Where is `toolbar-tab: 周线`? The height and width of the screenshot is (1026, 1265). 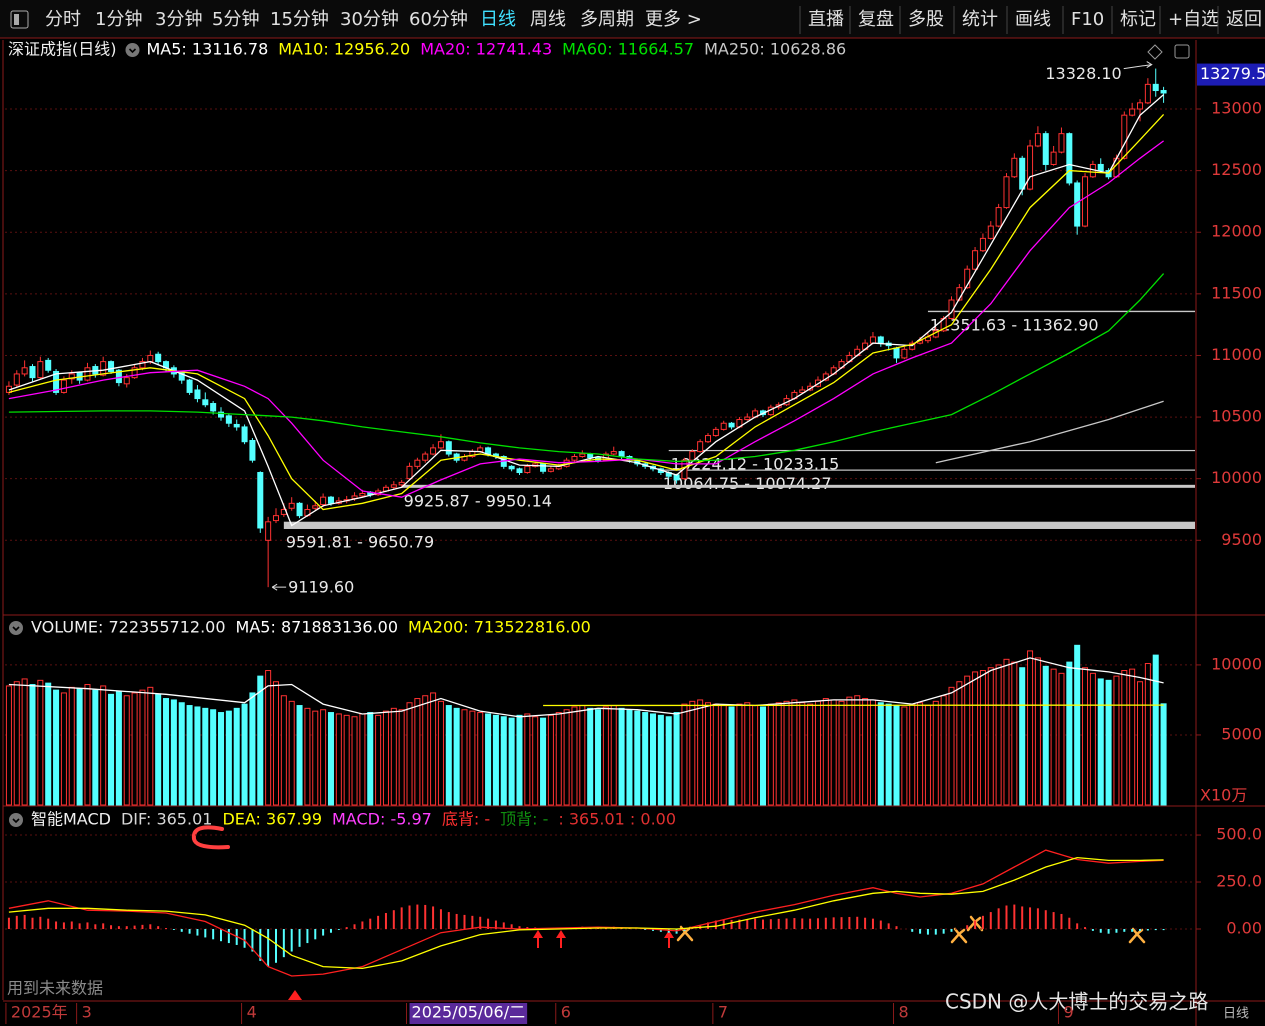 toolbar-tab: 周线 is located at coordinates (548, 19).